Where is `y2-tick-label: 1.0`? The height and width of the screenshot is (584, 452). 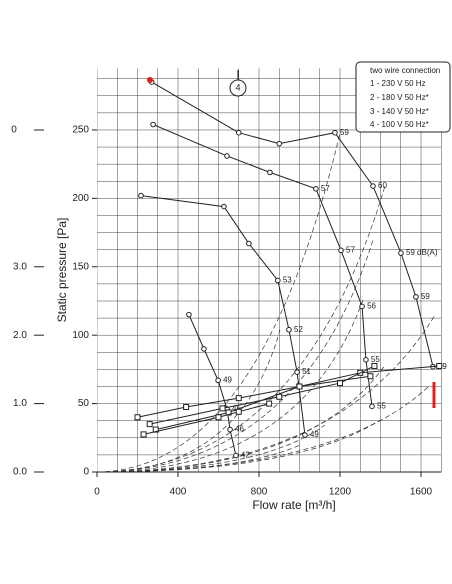 y2-tick-label: 1.0 is located at coordinates (20, 403).